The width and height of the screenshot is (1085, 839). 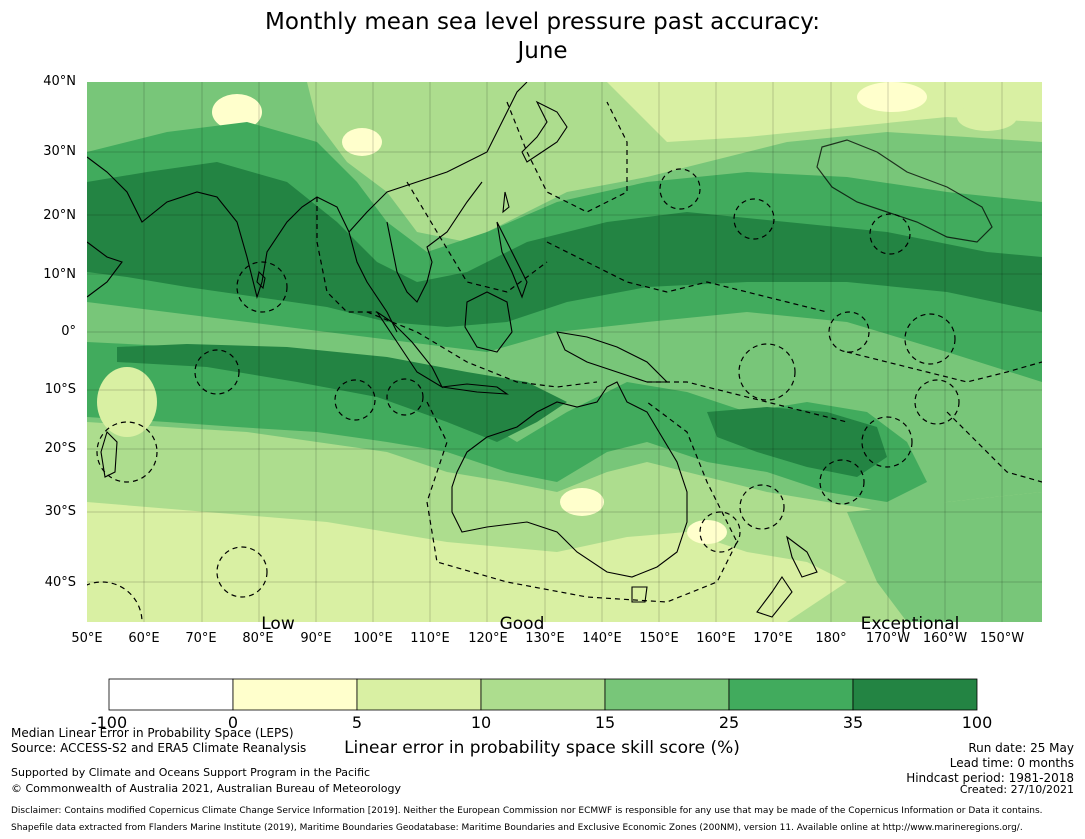 I want to click on coast-madagascar, so click(x=109, y=454).